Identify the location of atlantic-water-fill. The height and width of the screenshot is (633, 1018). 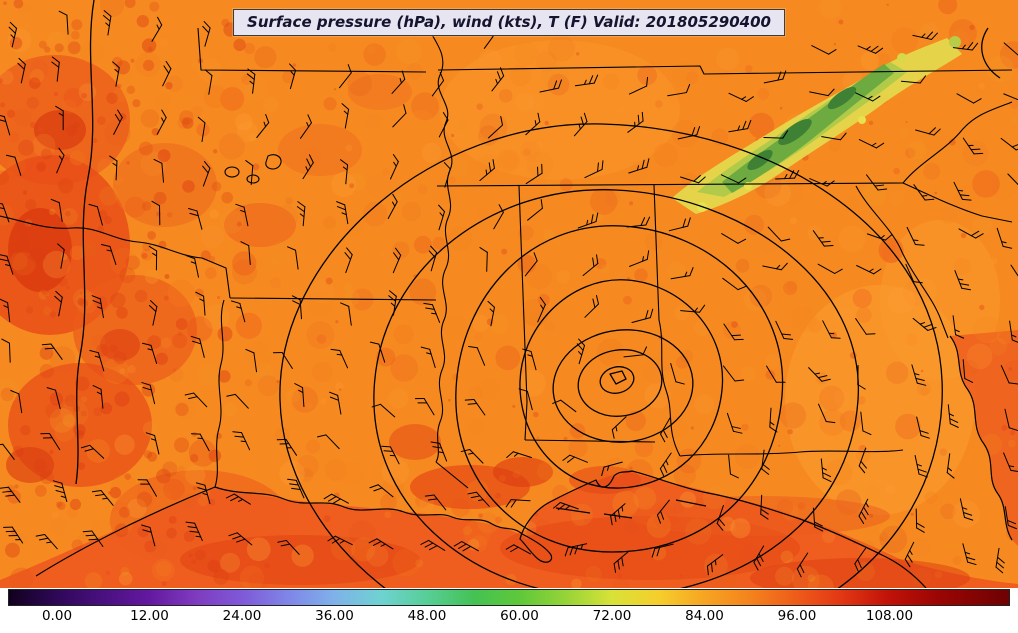
(984, 438).